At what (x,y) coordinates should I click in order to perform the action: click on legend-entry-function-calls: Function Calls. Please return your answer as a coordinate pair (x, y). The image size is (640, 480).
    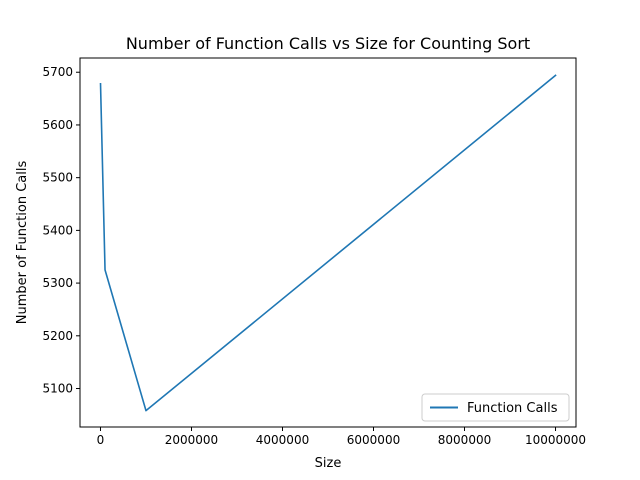
    Looking at the image, I should click on (512, 408).